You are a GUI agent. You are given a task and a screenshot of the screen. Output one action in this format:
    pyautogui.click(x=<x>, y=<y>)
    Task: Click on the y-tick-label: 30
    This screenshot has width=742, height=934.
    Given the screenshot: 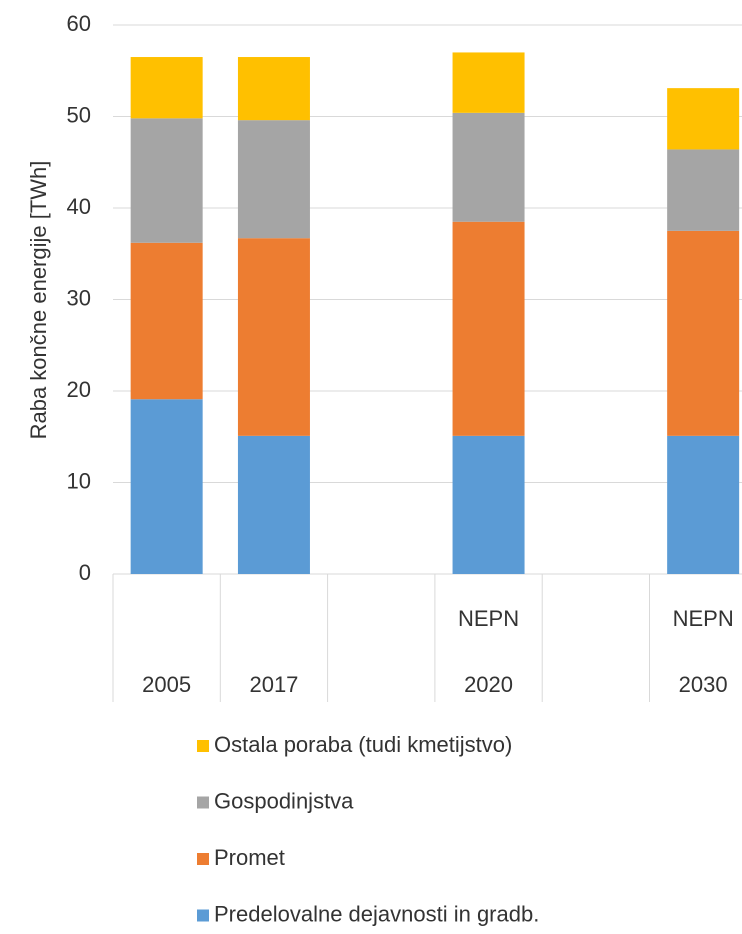 What is the action you would take?
    pyautogui.click(x=79, y=297)
    